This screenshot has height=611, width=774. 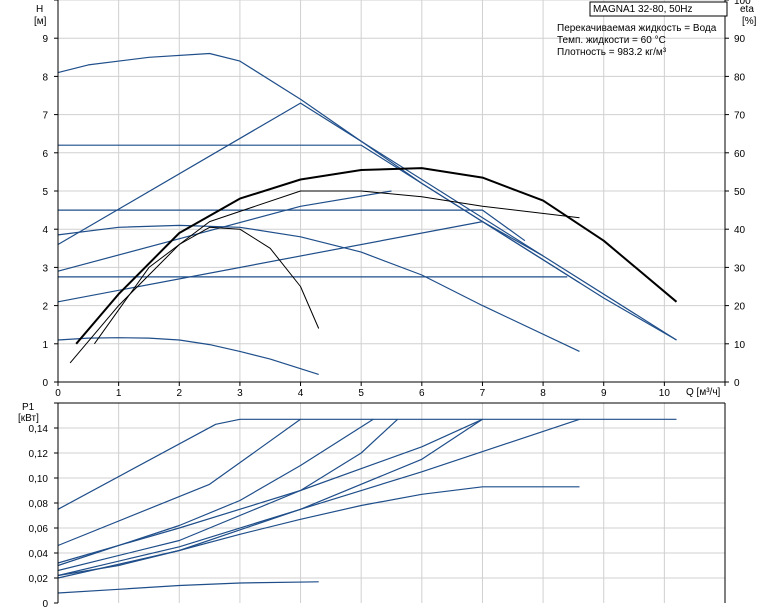 I want to click on h-axis-unit: [м], so click(x=40, y=21).